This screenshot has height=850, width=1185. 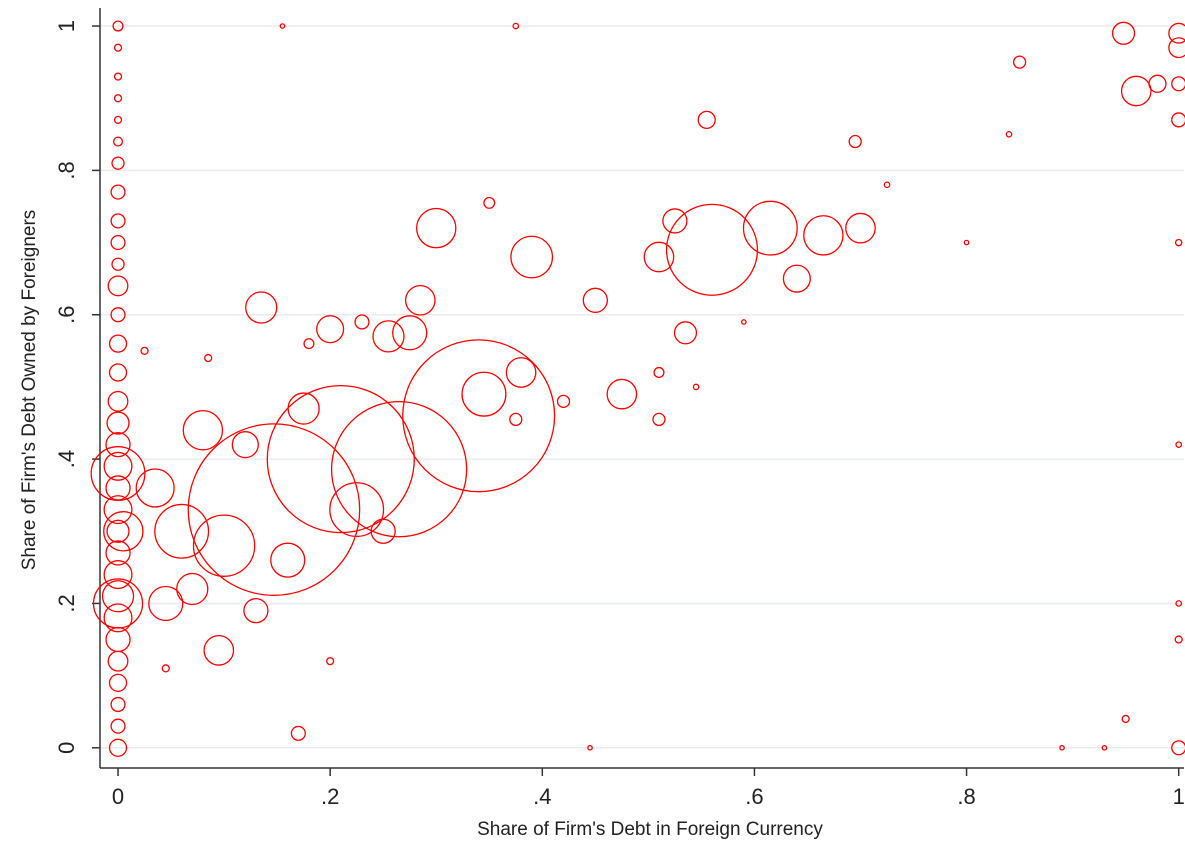 What do you see at coordinates (754, 796) in the screenshot?
I see `x-tick-label: .6` at bounding box center [754, 796].